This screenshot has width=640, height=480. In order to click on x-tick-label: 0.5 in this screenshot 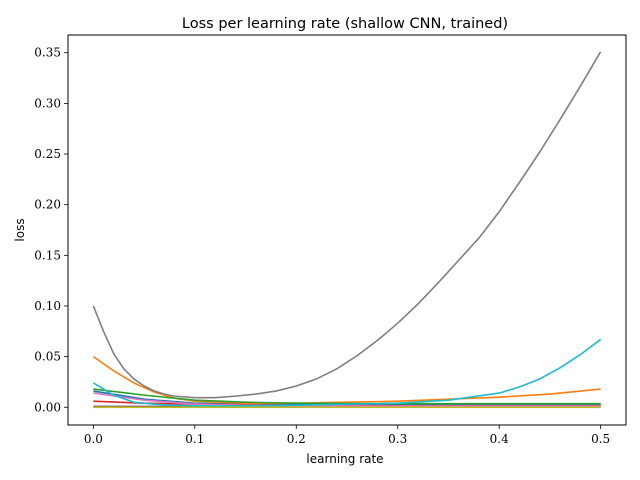, I will do `click(600, 439)`.